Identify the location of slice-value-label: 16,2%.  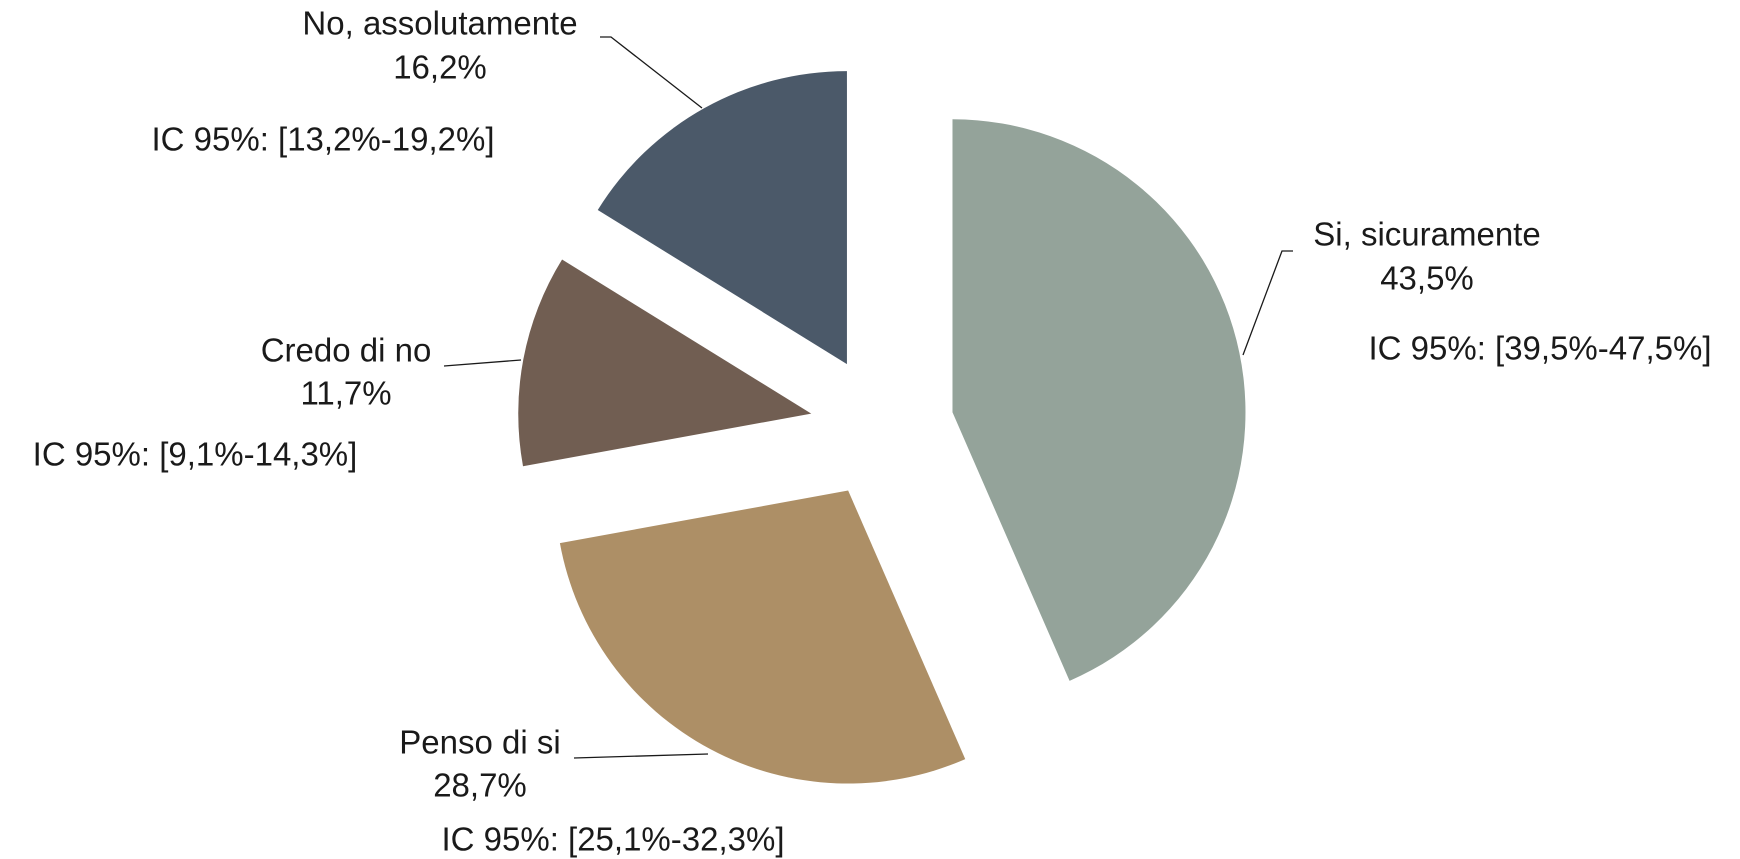
(440, 67).